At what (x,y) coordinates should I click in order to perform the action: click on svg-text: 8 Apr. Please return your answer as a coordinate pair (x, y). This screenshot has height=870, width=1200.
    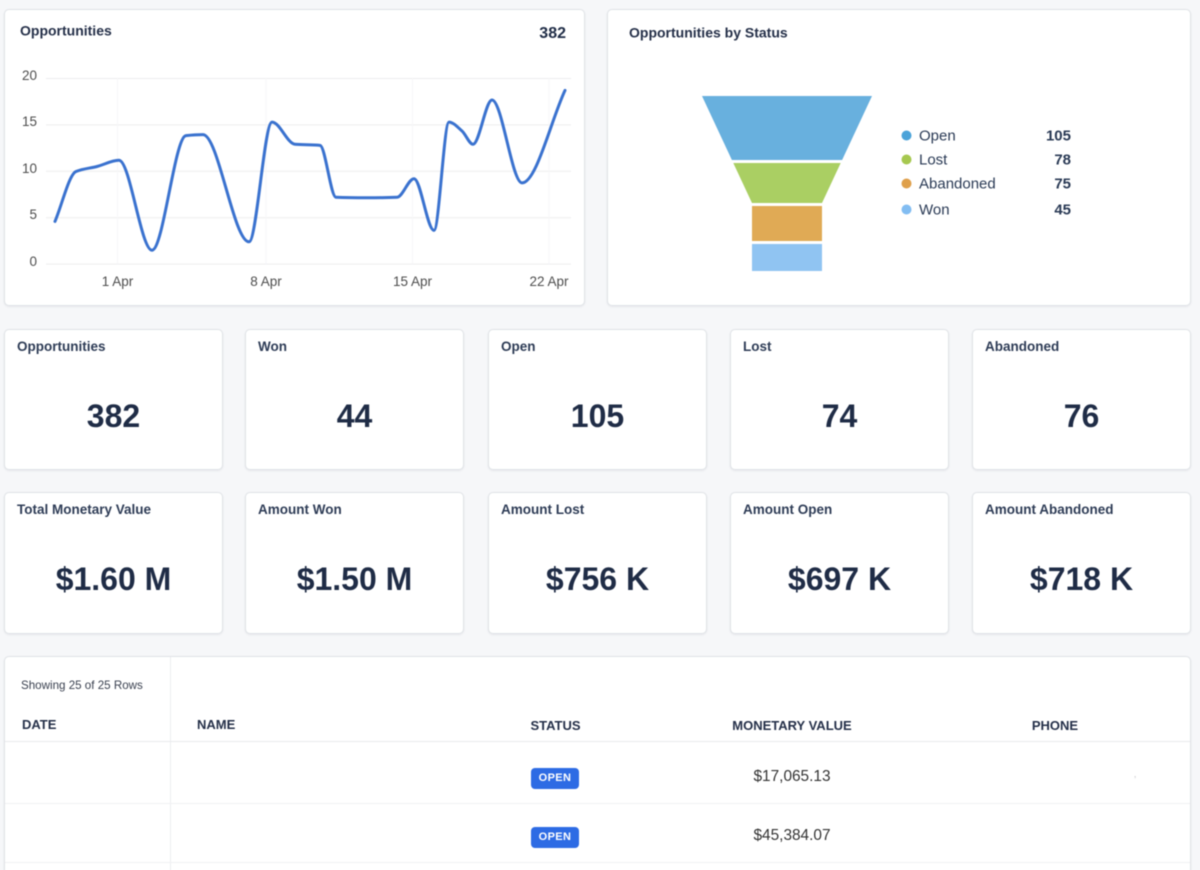
    Looking at the image, I should click on (266, 281).